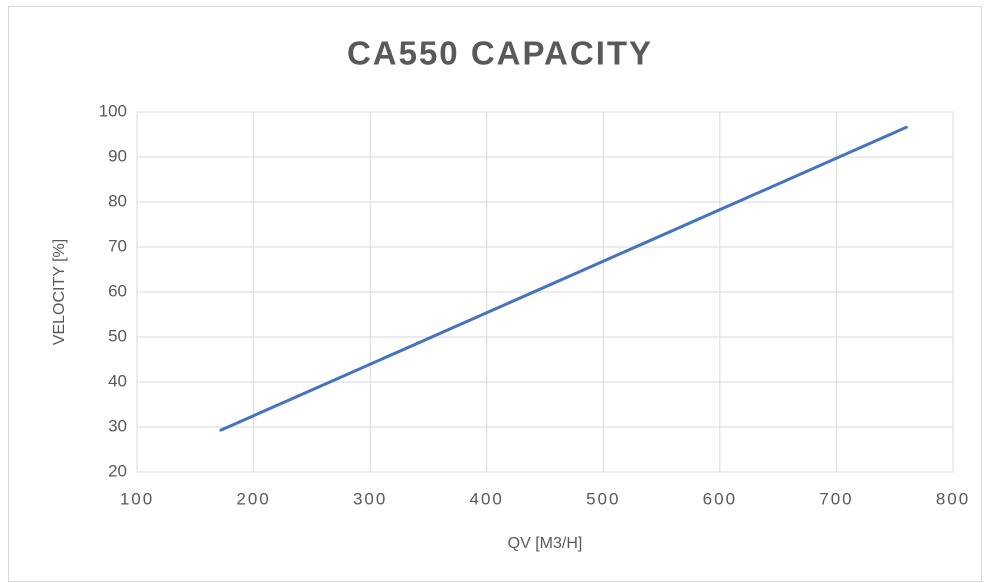  Describe the element at coordinates (720, 498) in the screenshot. I see `x-tick-label: 600` at that location.